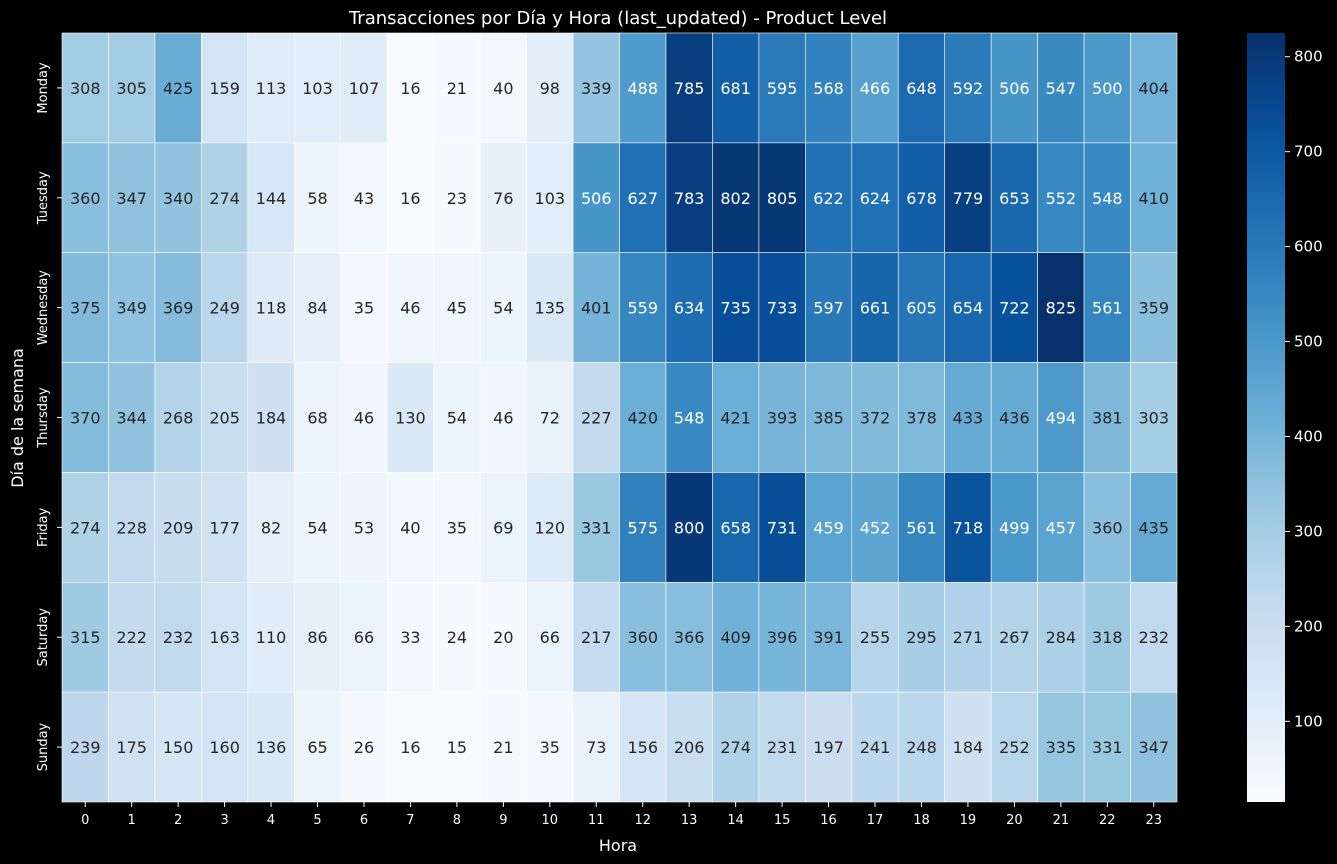  Describe the element at coordinates (364, 198) in the screenshot. I see `cell-value-label: 43` at that location.